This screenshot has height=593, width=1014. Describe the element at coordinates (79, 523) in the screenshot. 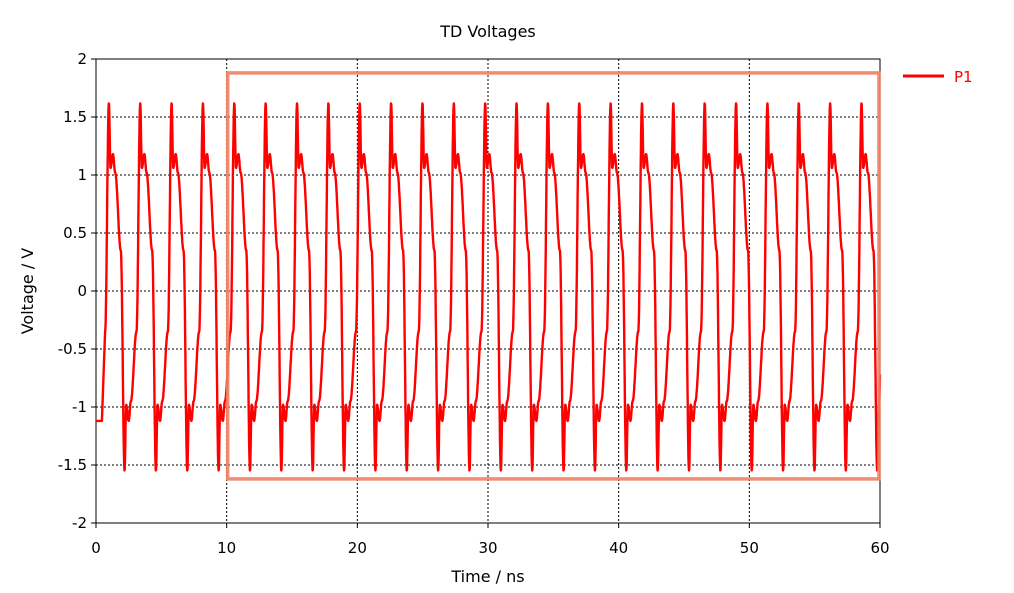

I see `y-tick-label: -2` at that location.